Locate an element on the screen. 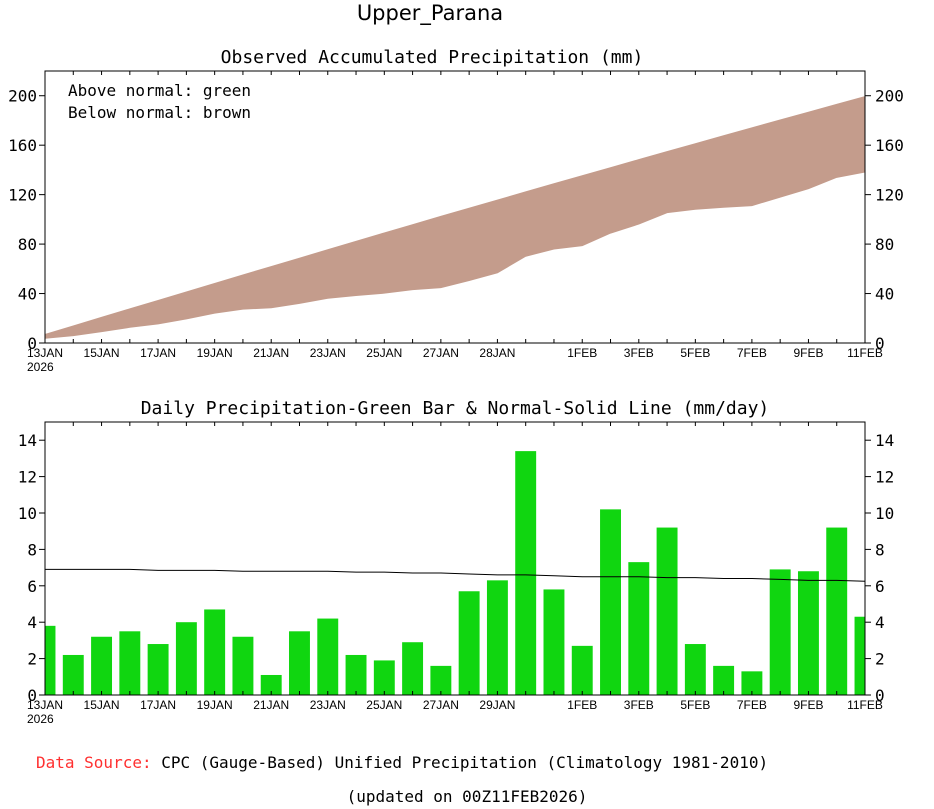 This screenshot has width=934, height=809. upper-xtick-label: 9FEB is located at coordinates (808, 353).